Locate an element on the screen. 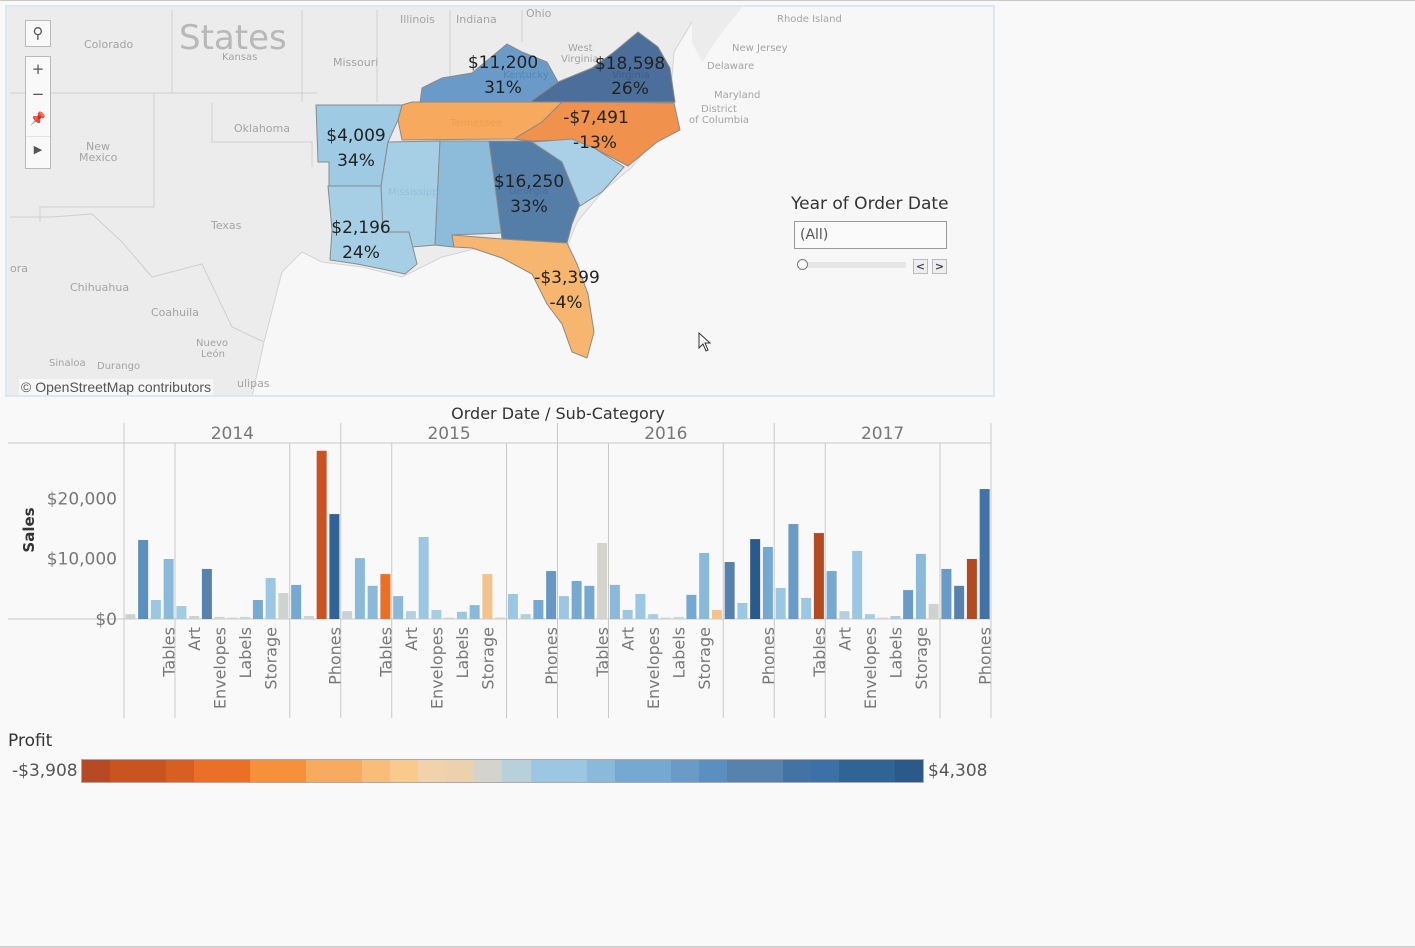 This screenshot has width=1415, height=948. map-search-button: ⚲ is located at coordinates (38, 33).